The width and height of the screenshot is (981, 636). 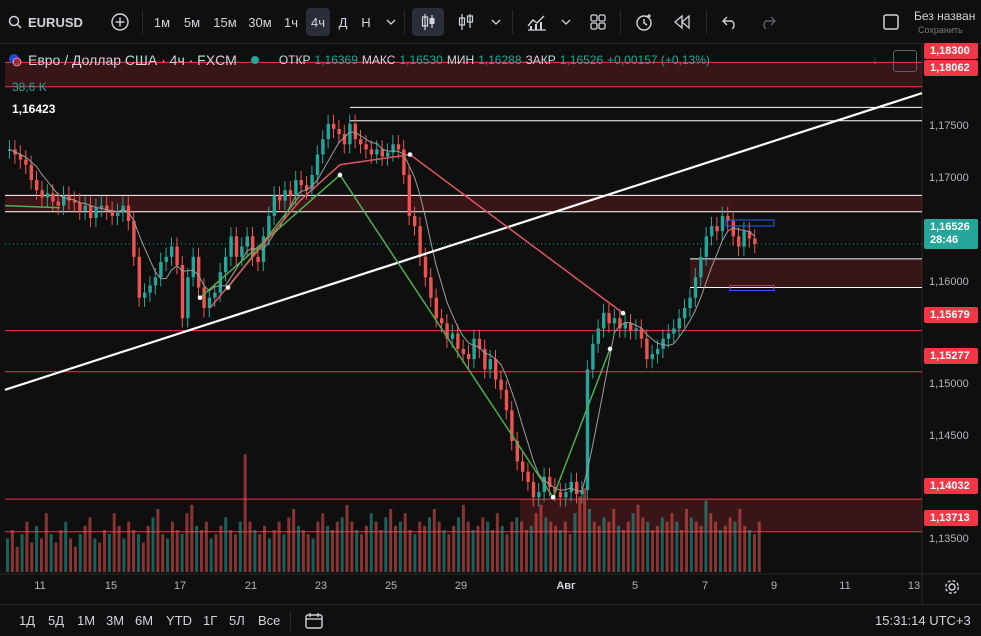 I want to click on range-ytd: YTD, so click(x=179, y=620).